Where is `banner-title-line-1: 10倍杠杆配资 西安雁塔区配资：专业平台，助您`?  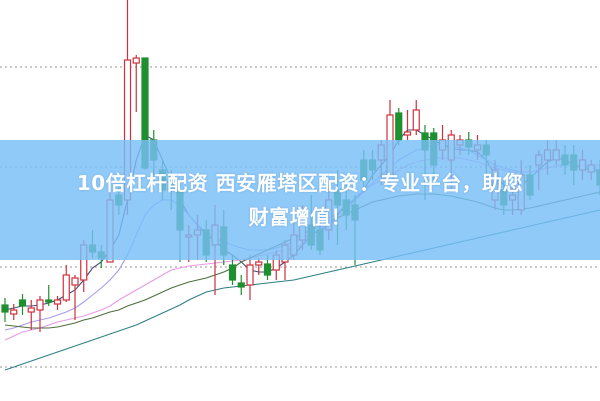
banner-title-line-1: 10倍杠杆配资 西安雁塔区配资：专业平台，助您 is located at coordinates (300, 183).